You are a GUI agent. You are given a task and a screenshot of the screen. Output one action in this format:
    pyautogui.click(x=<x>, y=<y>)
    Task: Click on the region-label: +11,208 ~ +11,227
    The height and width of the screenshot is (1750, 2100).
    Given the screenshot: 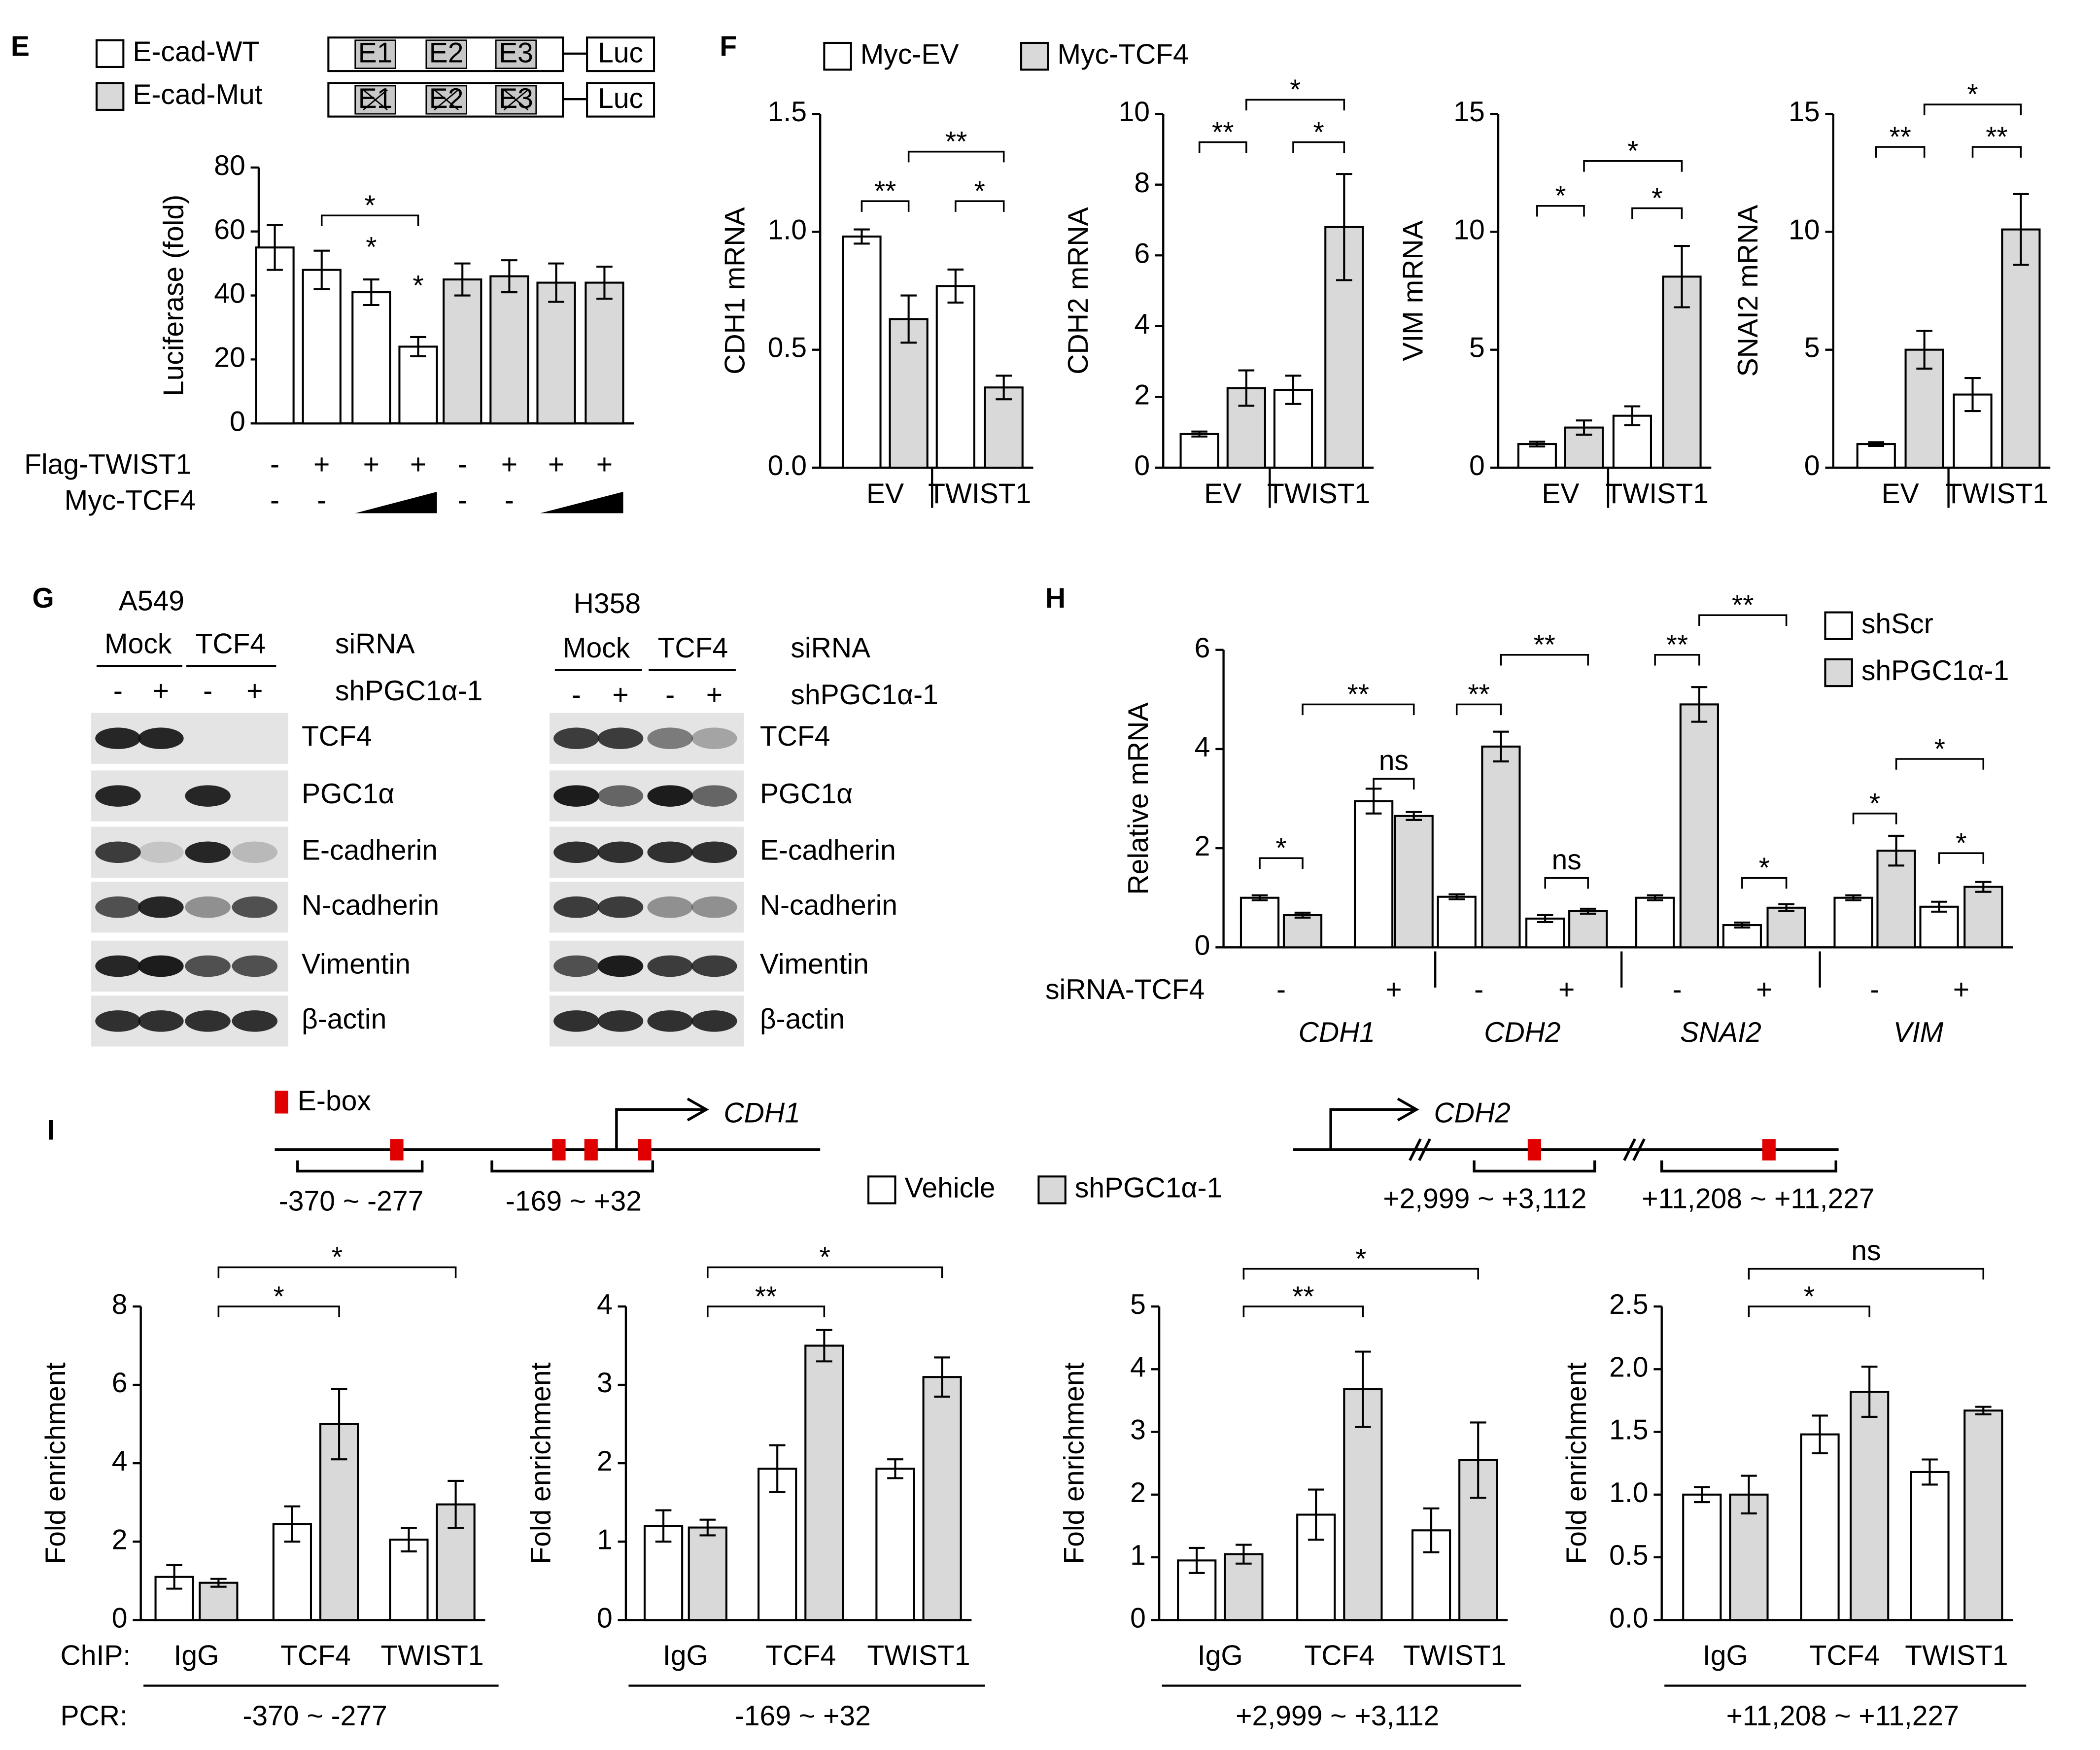 What is the action you would take?
    pyautogui.click(x=1758, y=1198)
    